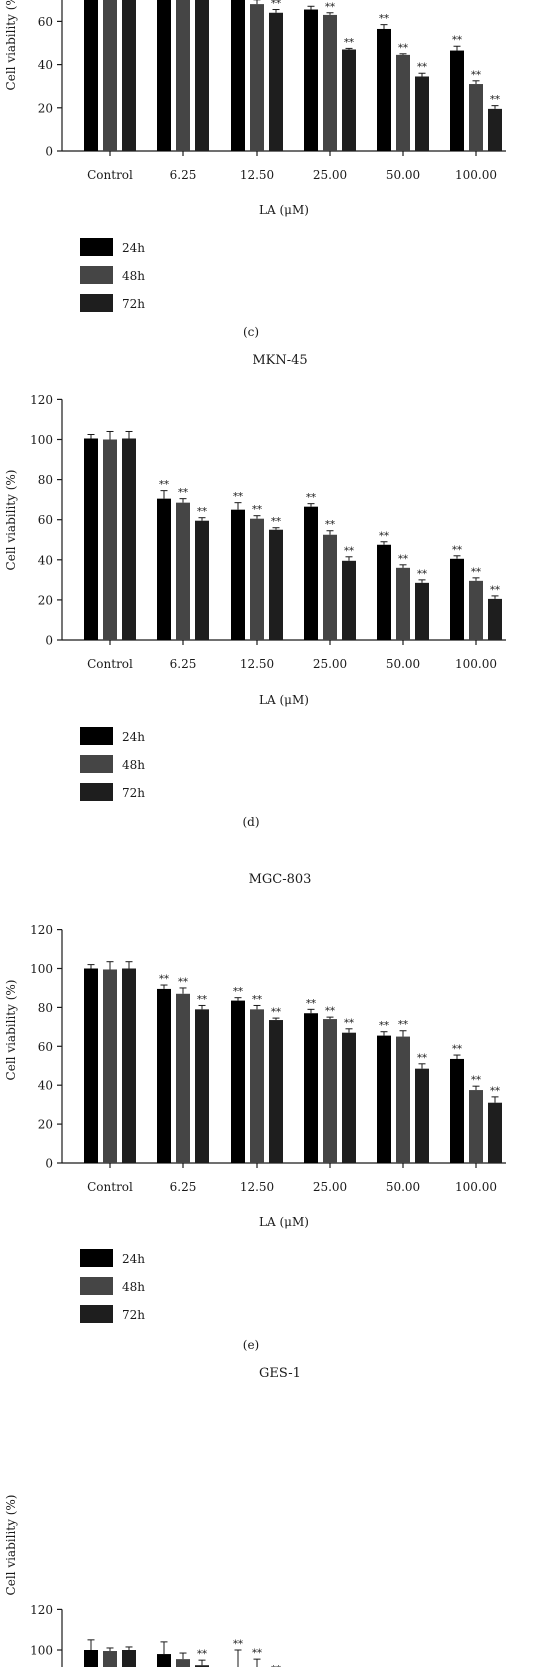  What do you see at coordinates (251, 1345) in the screenshot?
I see `panel-label: (e)` at bounding box center [251, 1345].